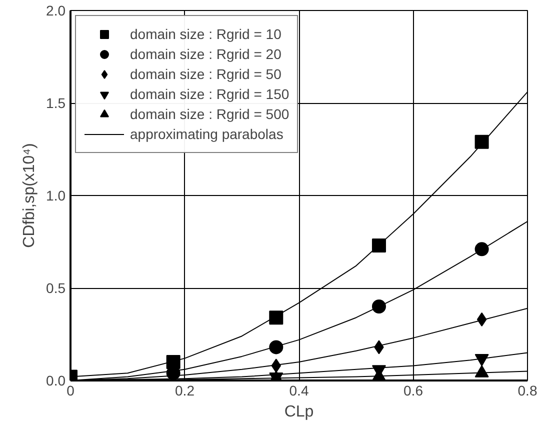 Image resolution: width=547 pixels, height=423 pixels. Describe the element at coordinates (299, 412) in the screenshot. I see `x-axis-title: CLp` at that location.